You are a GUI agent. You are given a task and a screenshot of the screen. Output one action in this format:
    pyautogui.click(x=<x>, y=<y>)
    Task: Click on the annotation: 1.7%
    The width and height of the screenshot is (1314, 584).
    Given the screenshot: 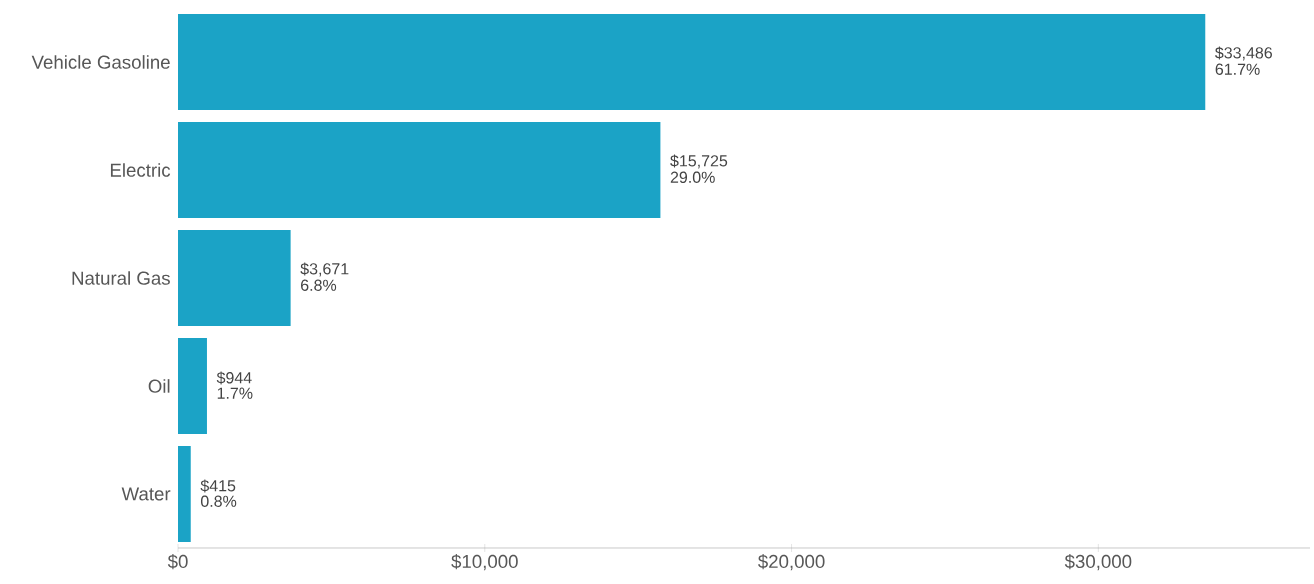 What is the action you would take?
    pyautogui.click(x=235, y=393)
    